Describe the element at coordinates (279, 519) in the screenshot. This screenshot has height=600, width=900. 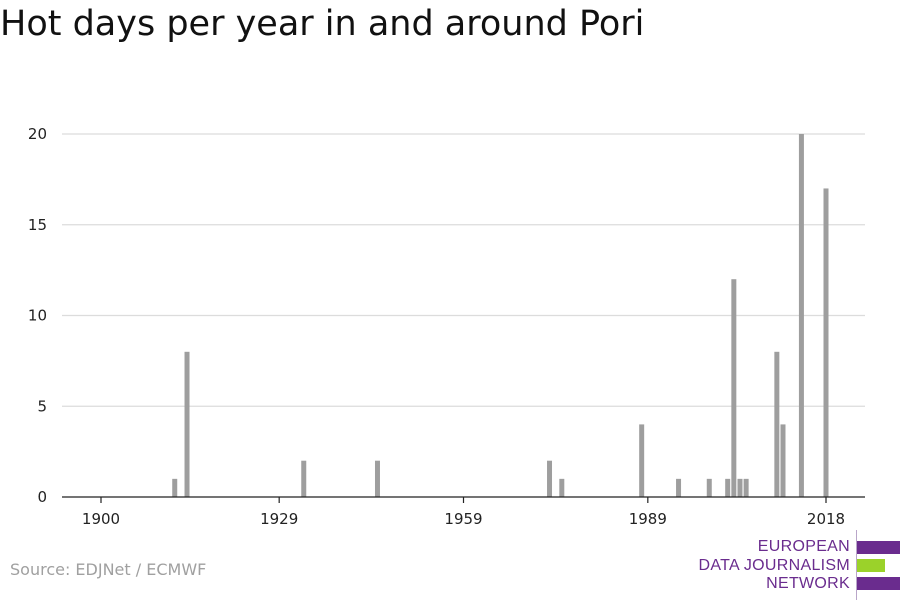
I see `x-tick-label: 1929` at that location.